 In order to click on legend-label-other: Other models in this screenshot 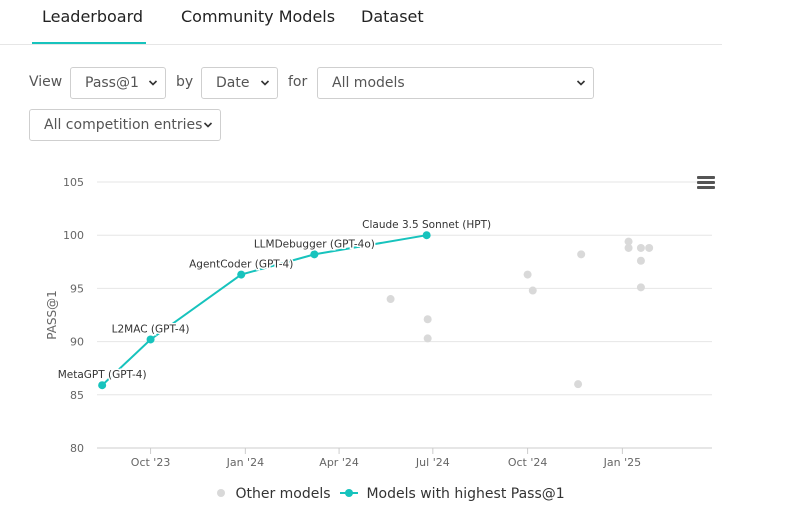, I will do `click(283, 494)`.